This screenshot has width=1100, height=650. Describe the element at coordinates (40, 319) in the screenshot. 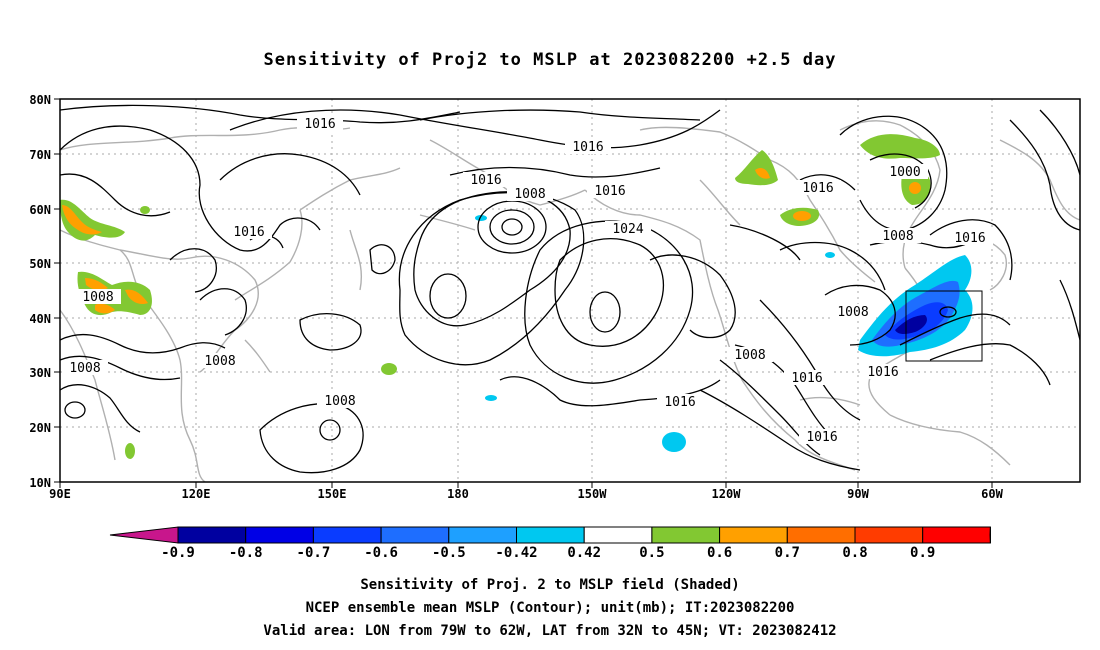

I see `lat-label-40n: 40N` at that location.